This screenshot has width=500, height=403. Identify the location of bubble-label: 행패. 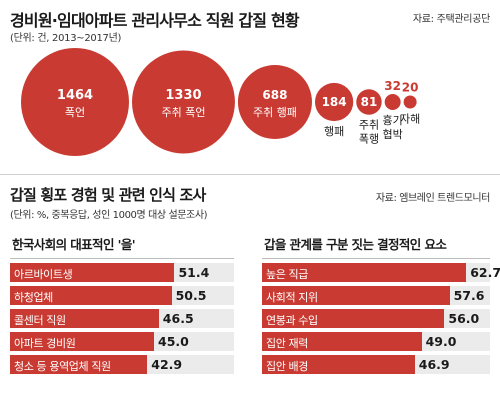
(334, 131).